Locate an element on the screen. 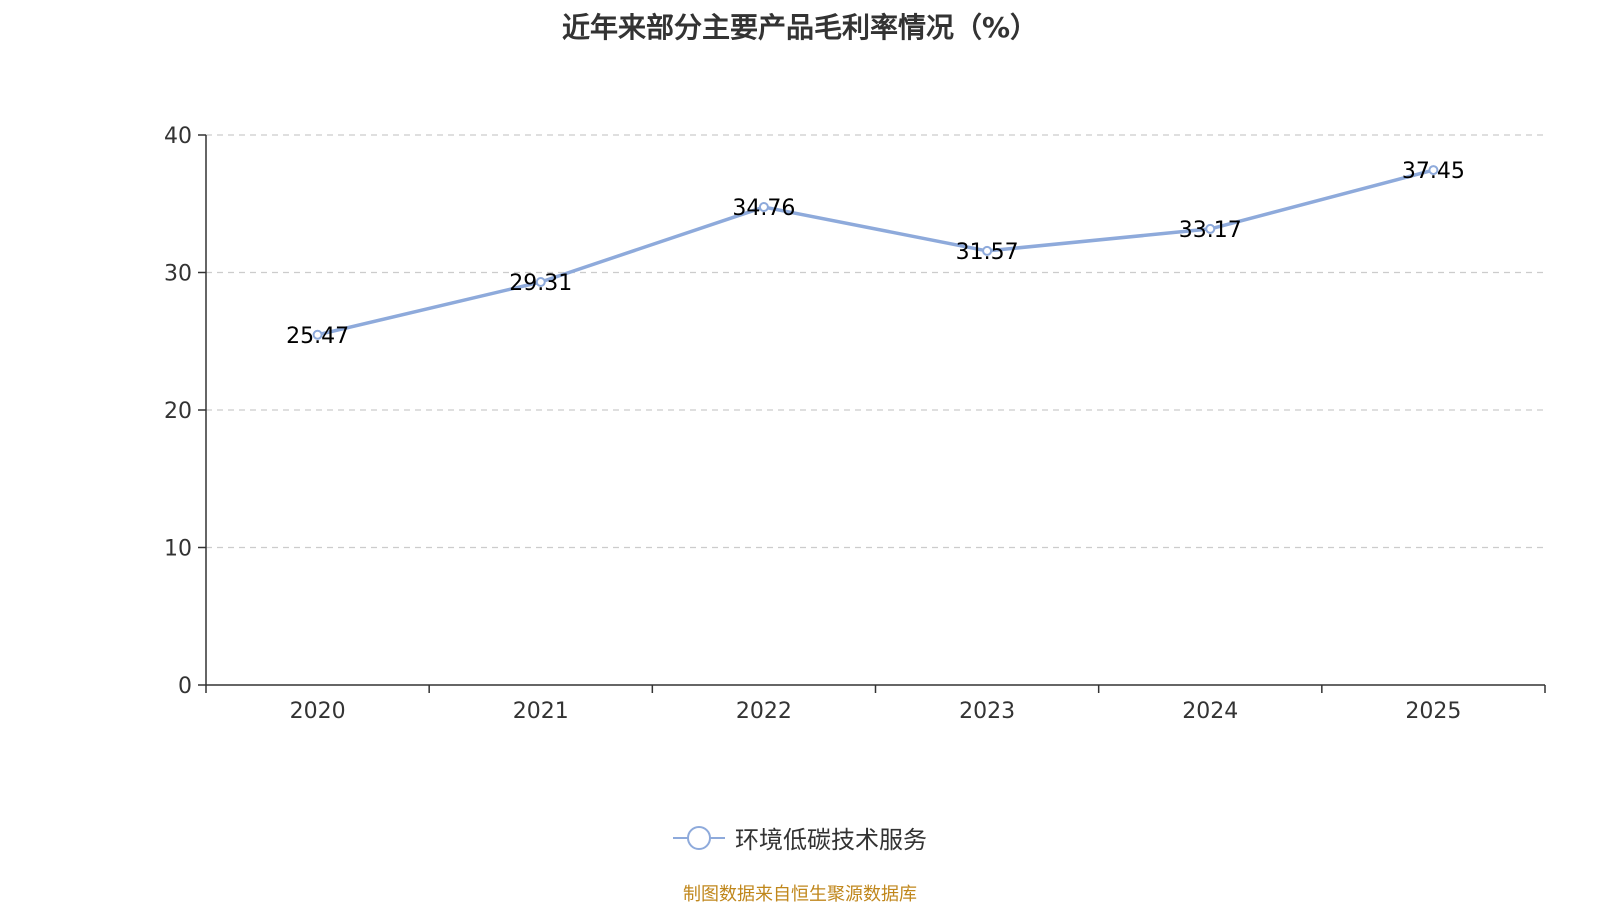  data-label: 33.17 is located at coordinates (1210, 230).